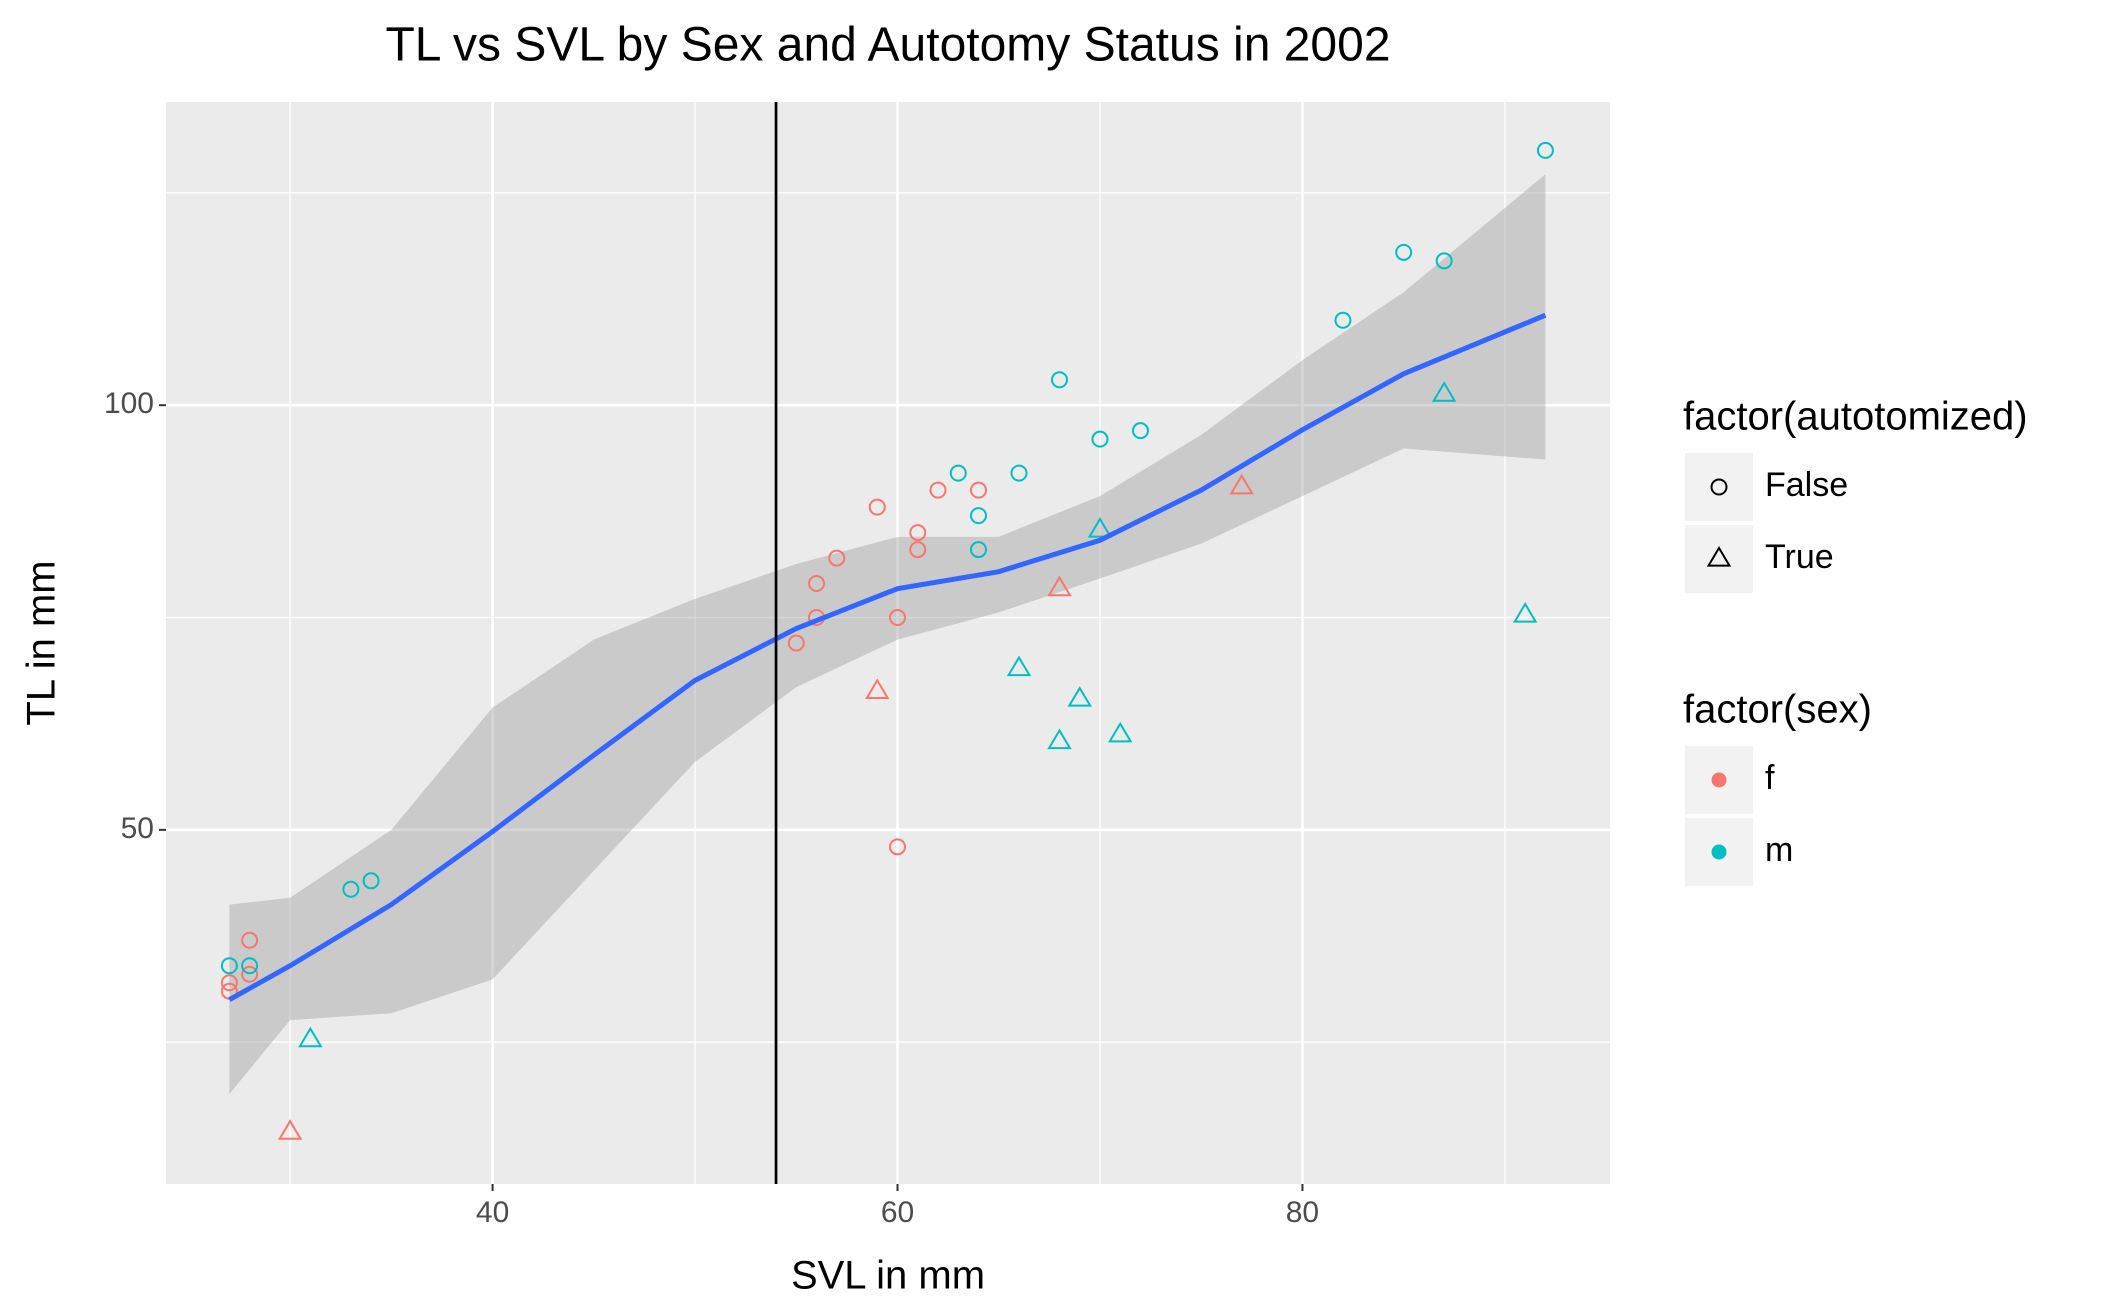  What do you see at coordinates (1302, 1212) in the screenshot?
I see `x-tick-label: 80` at bounding box center [1302, 1212].